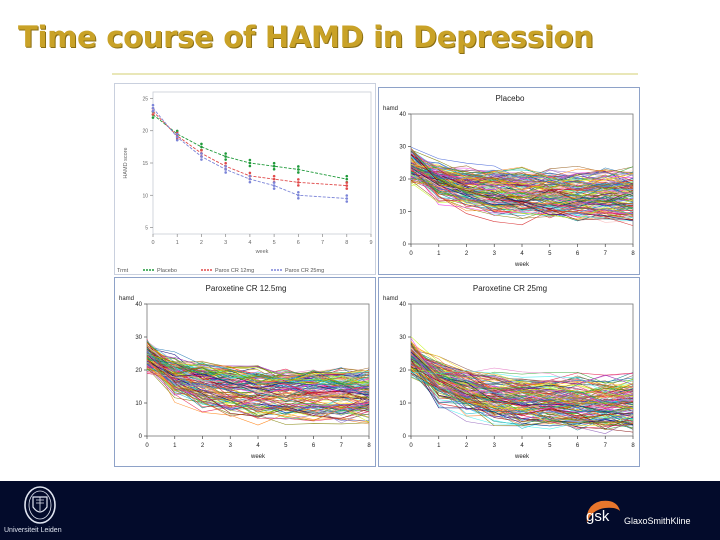 Image resolution: width=720 pixels, height=540 pixels. I want to click on university-name: Universiteit Leiden, so click(33, 530).